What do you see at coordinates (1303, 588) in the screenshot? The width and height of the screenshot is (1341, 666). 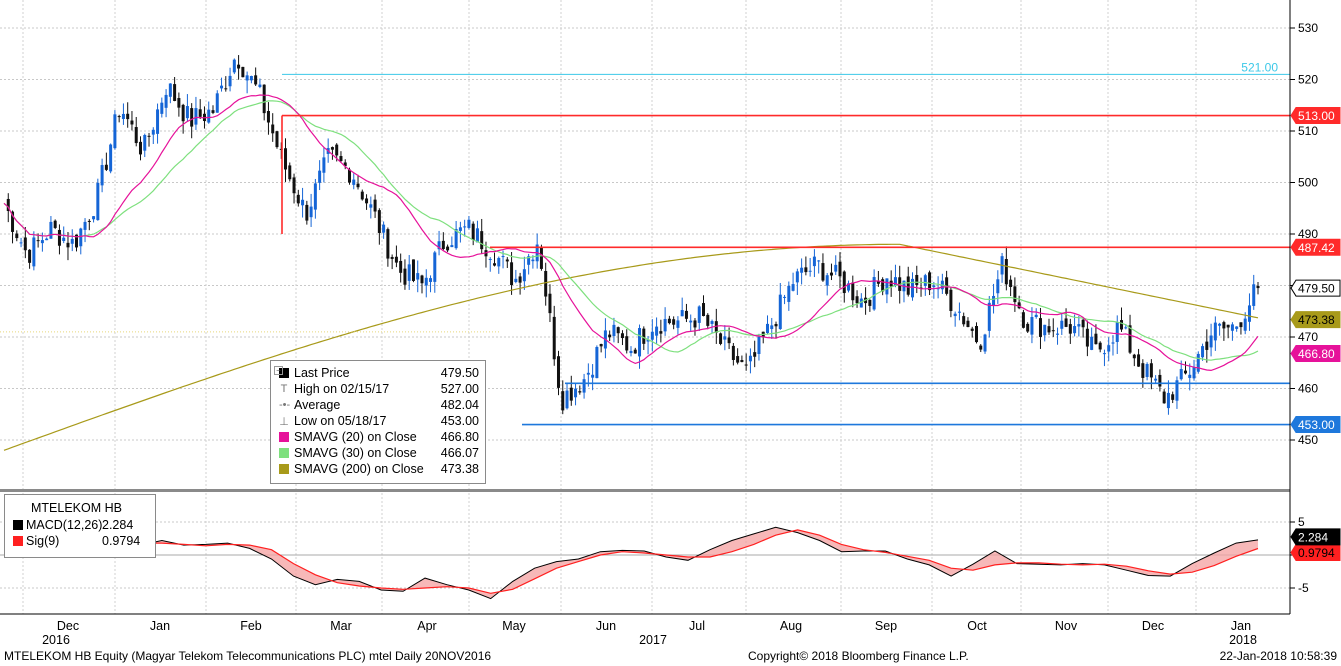 I see `macd-y-tick-label: -5` at bounding box center [1303, 588].